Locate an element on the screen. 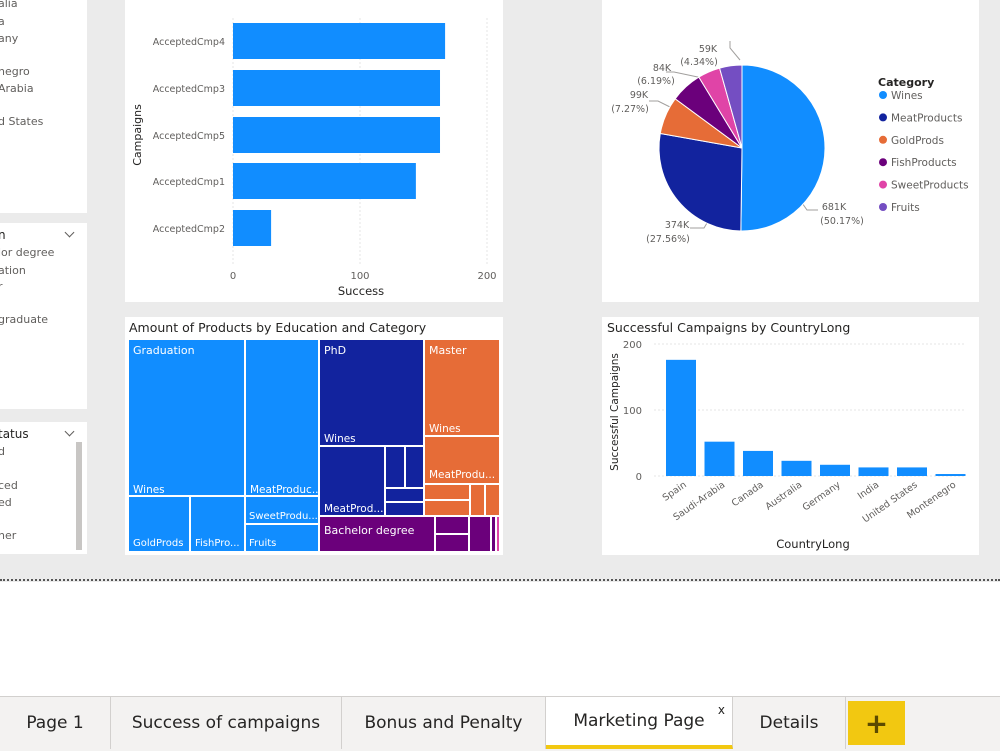 Image resolution: width=1000 pixels, height=751 pixels. slicer-item: a is located at coordinates (2, 21).